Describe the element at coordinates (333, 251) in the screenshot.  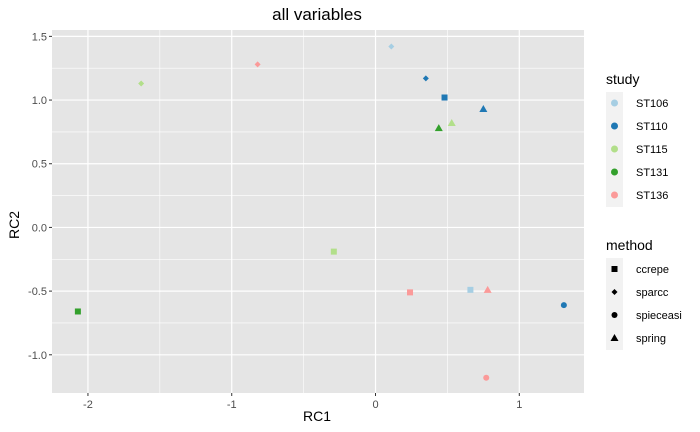
I see `data-point-st115-ccrepe` at that location.